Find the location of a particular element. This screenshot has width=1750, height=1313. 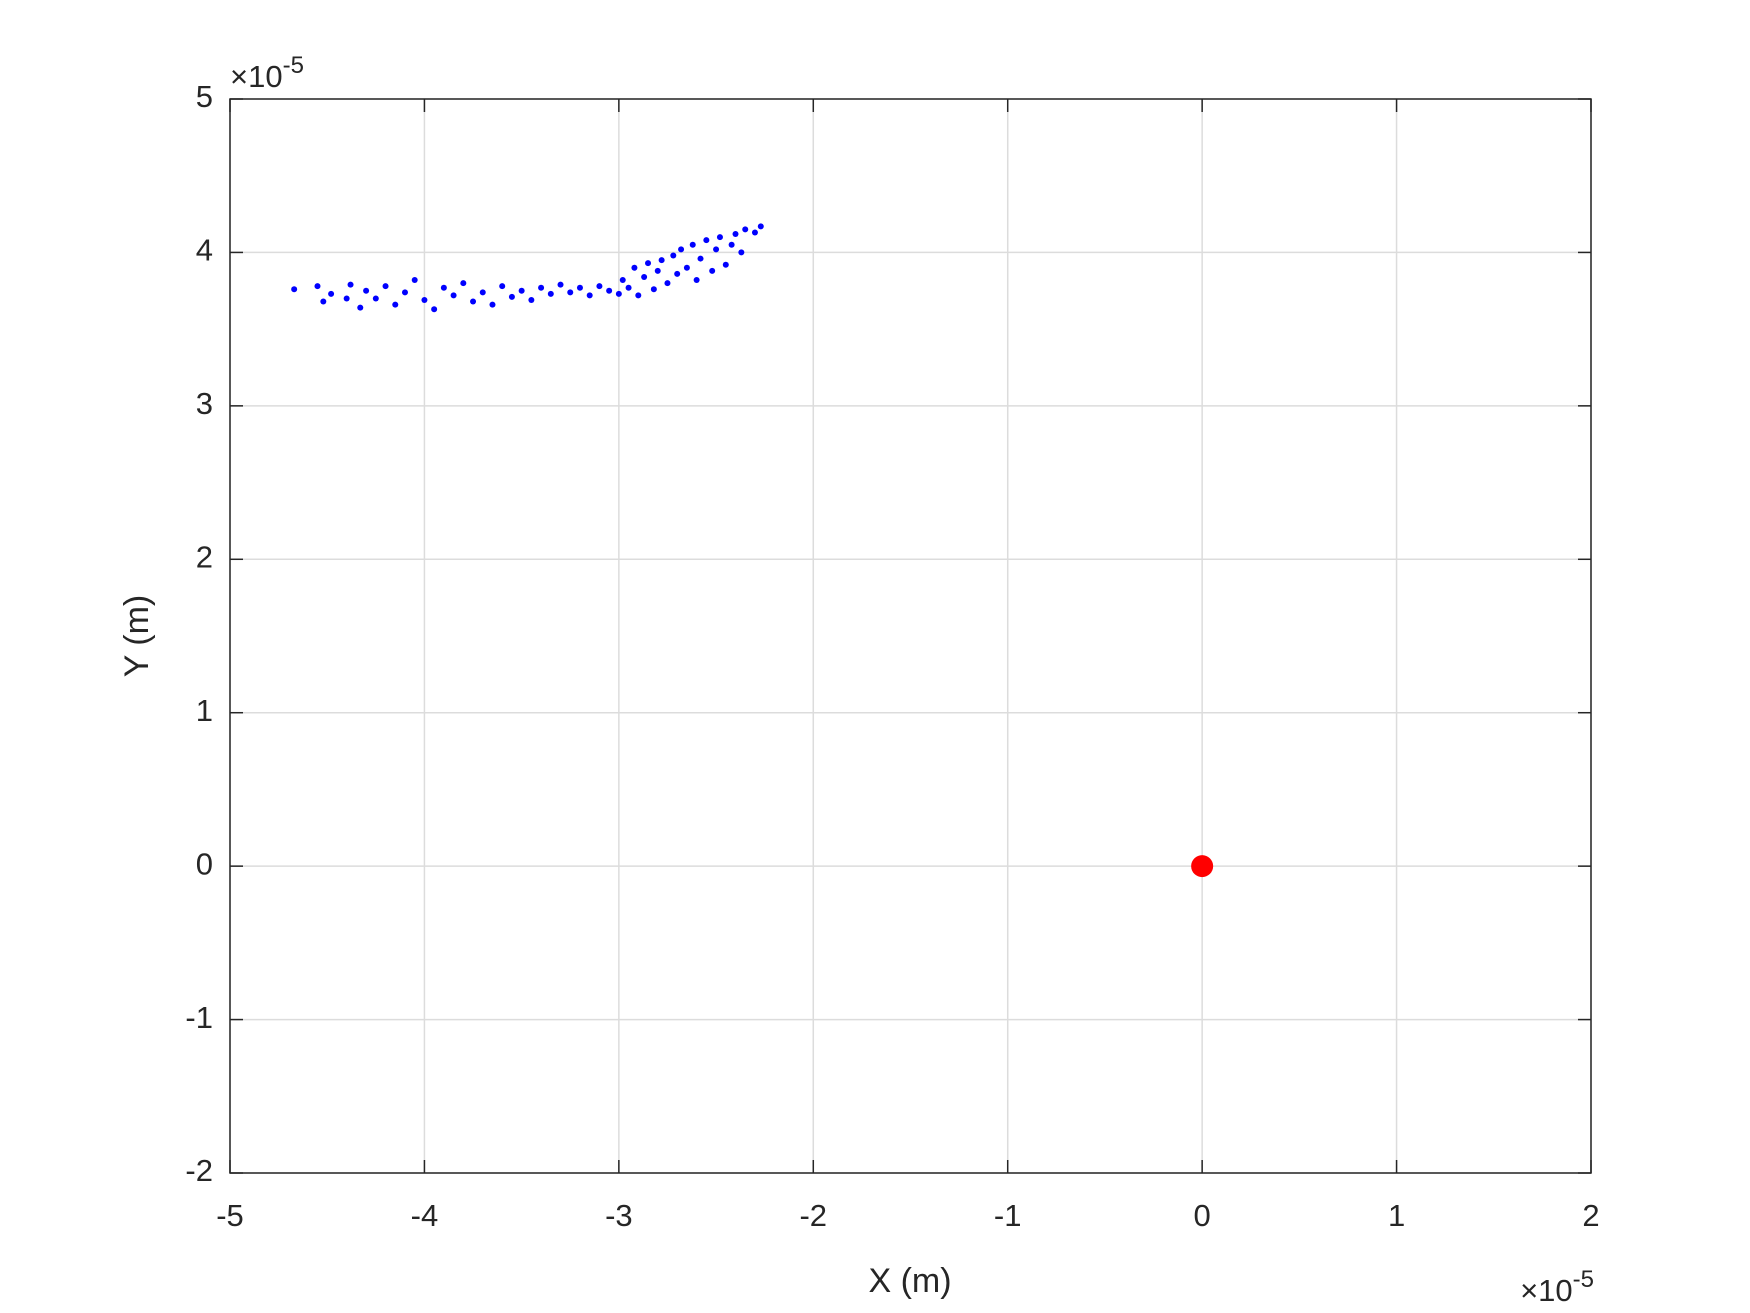

x-tick-label: -3 is located at coordinates (619, 1215).